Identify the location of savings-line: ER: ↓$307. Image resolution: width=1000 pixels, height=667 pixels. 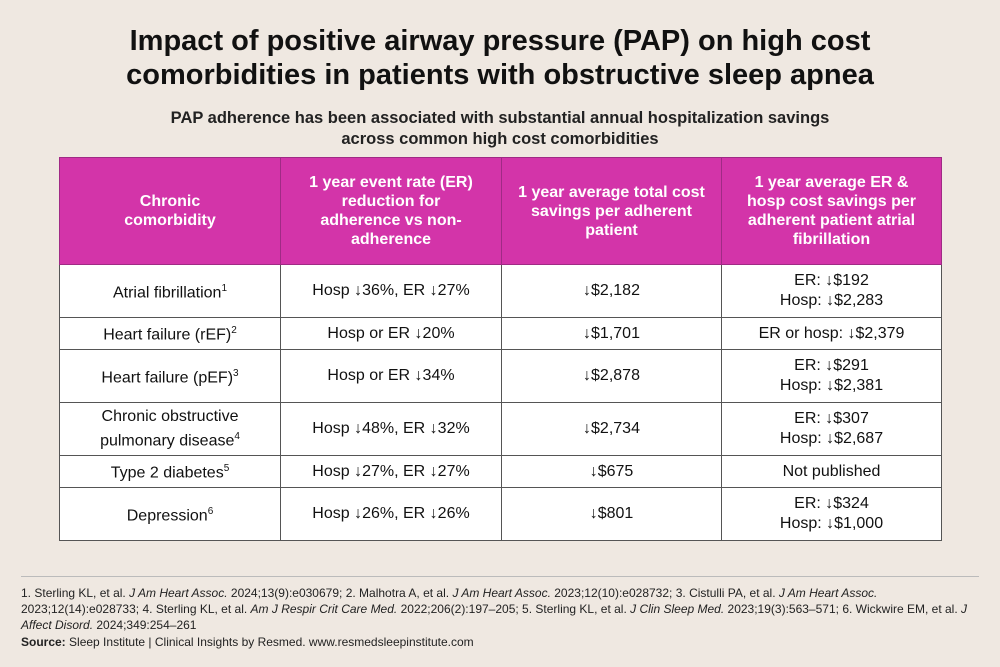
(831, 418).